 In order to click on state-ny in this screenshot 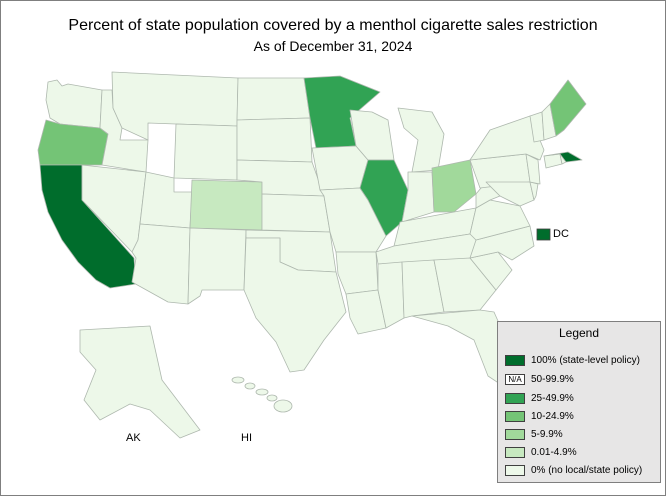, I will do `click(507, 138)`.